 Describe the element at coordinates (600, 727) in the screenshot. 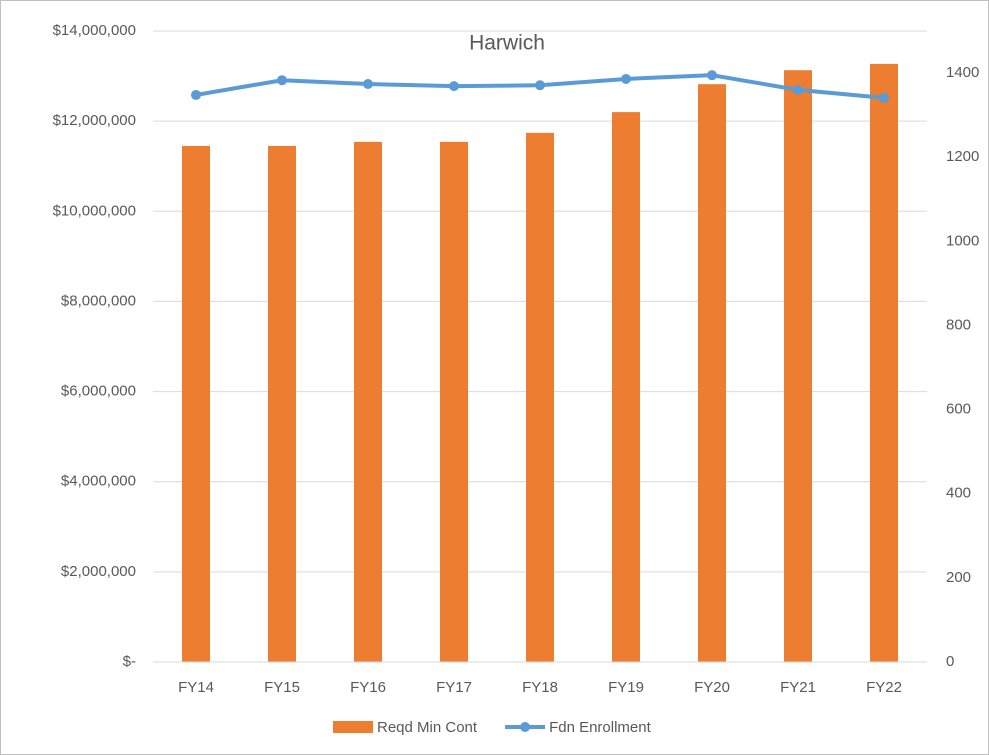

I see `legend-label: Fdn Enrollment` at that location.